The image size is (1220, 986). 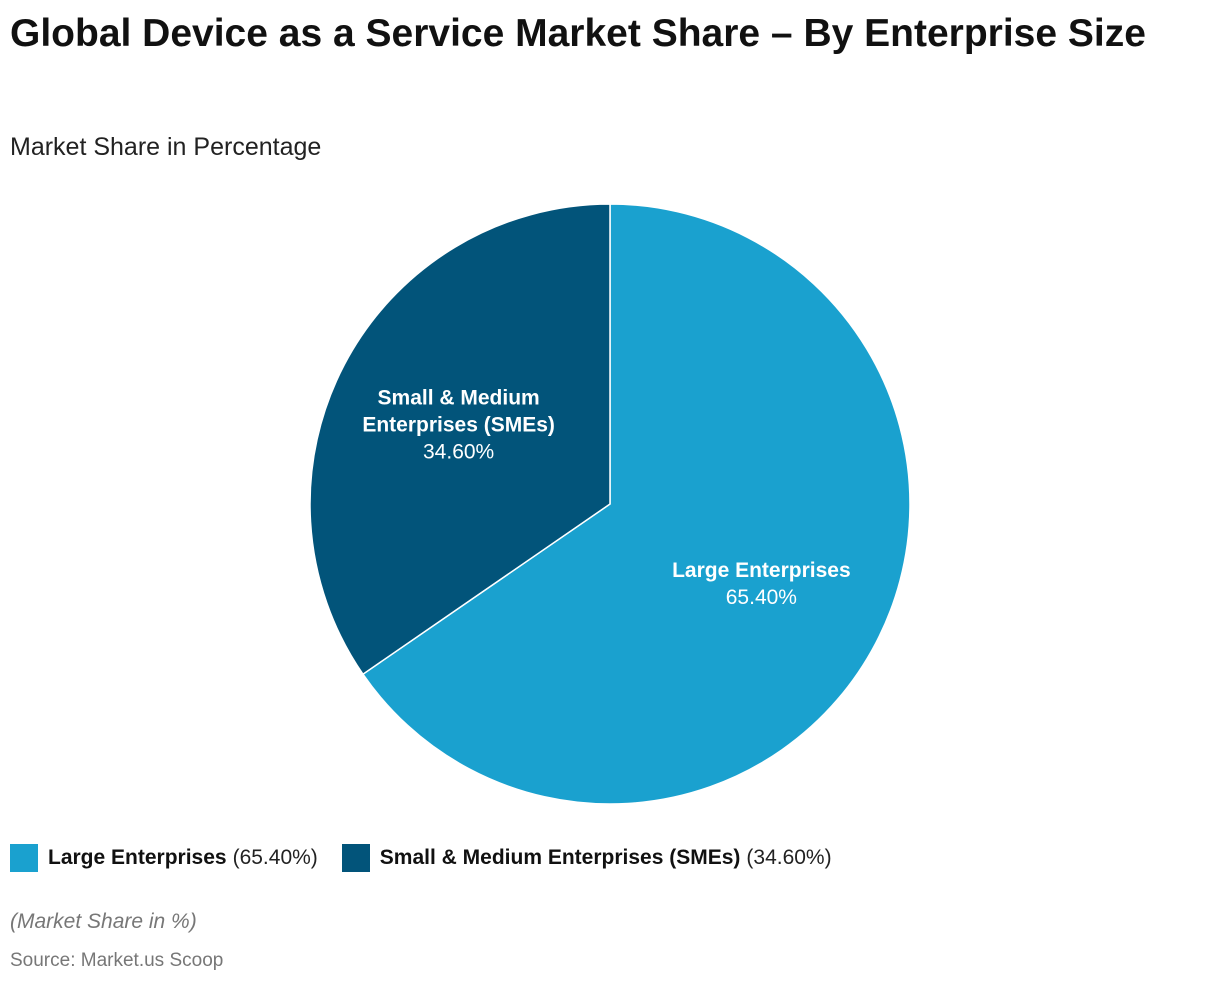 I want to click on slice-label-large-enterprises: Large Enterprises 65.40%, so click(x=761, y=584).